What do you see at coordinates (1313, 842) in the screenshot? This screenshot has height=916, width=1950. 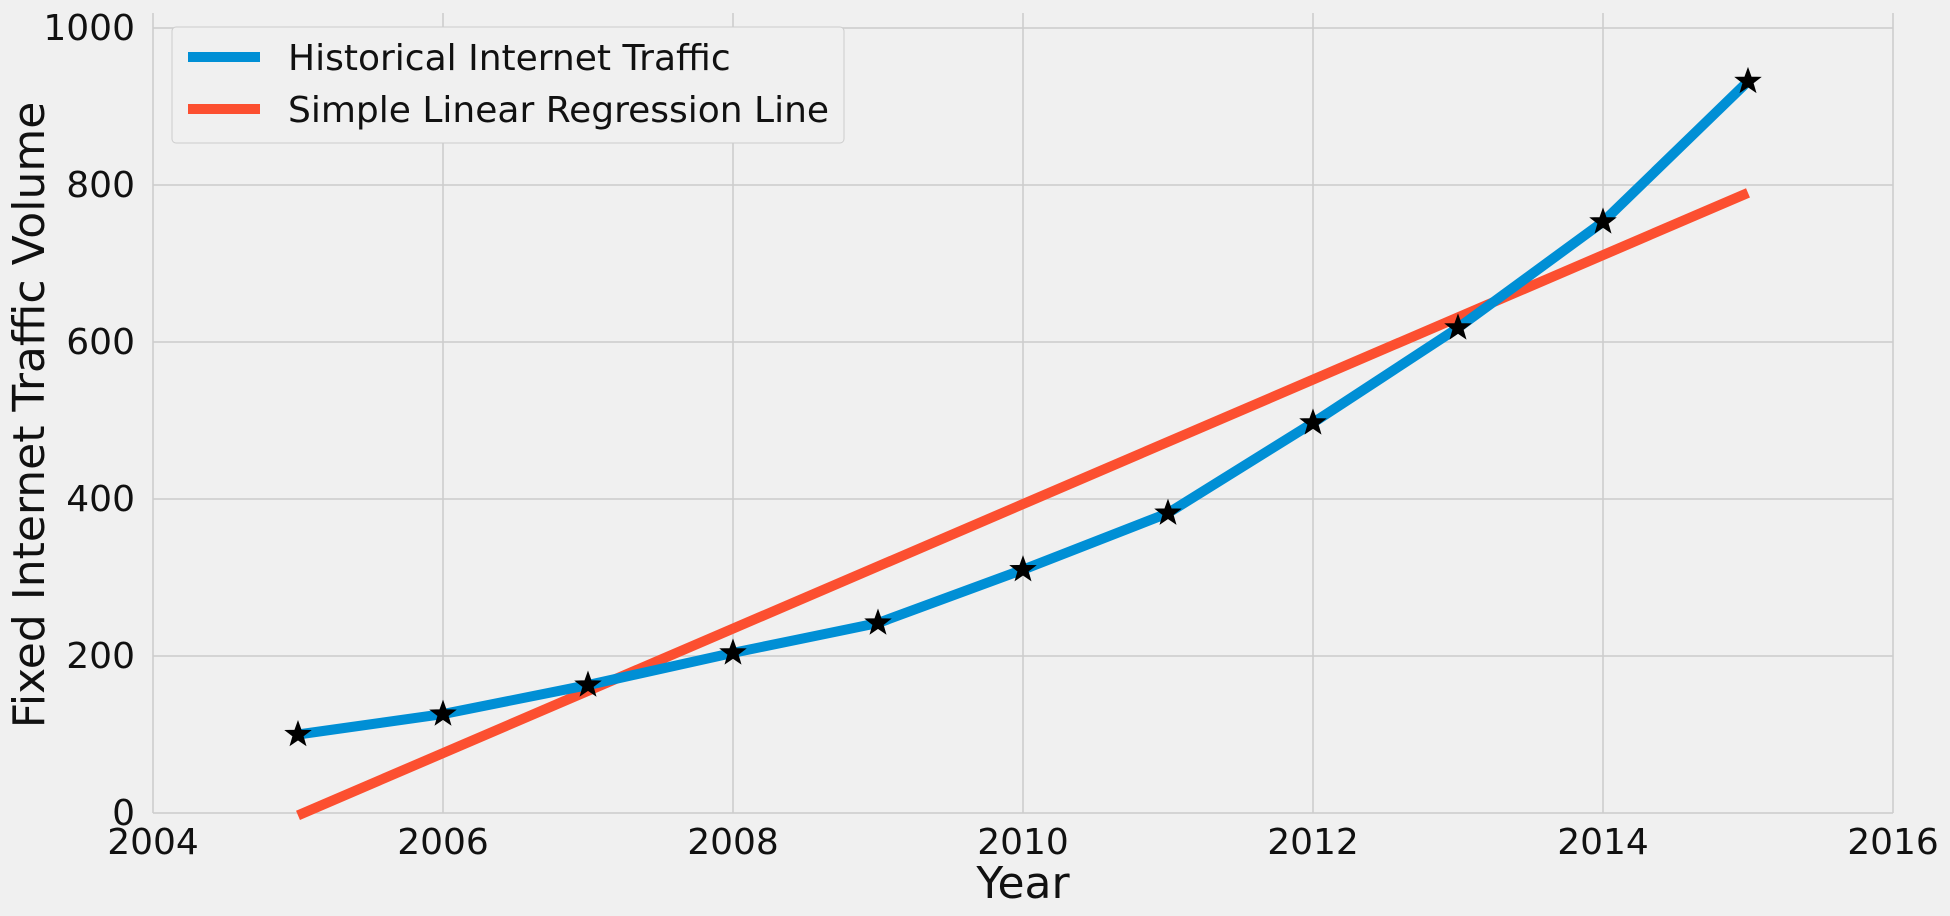 I see `x-tick-label: 2012` at bounding box center [1313, 842].